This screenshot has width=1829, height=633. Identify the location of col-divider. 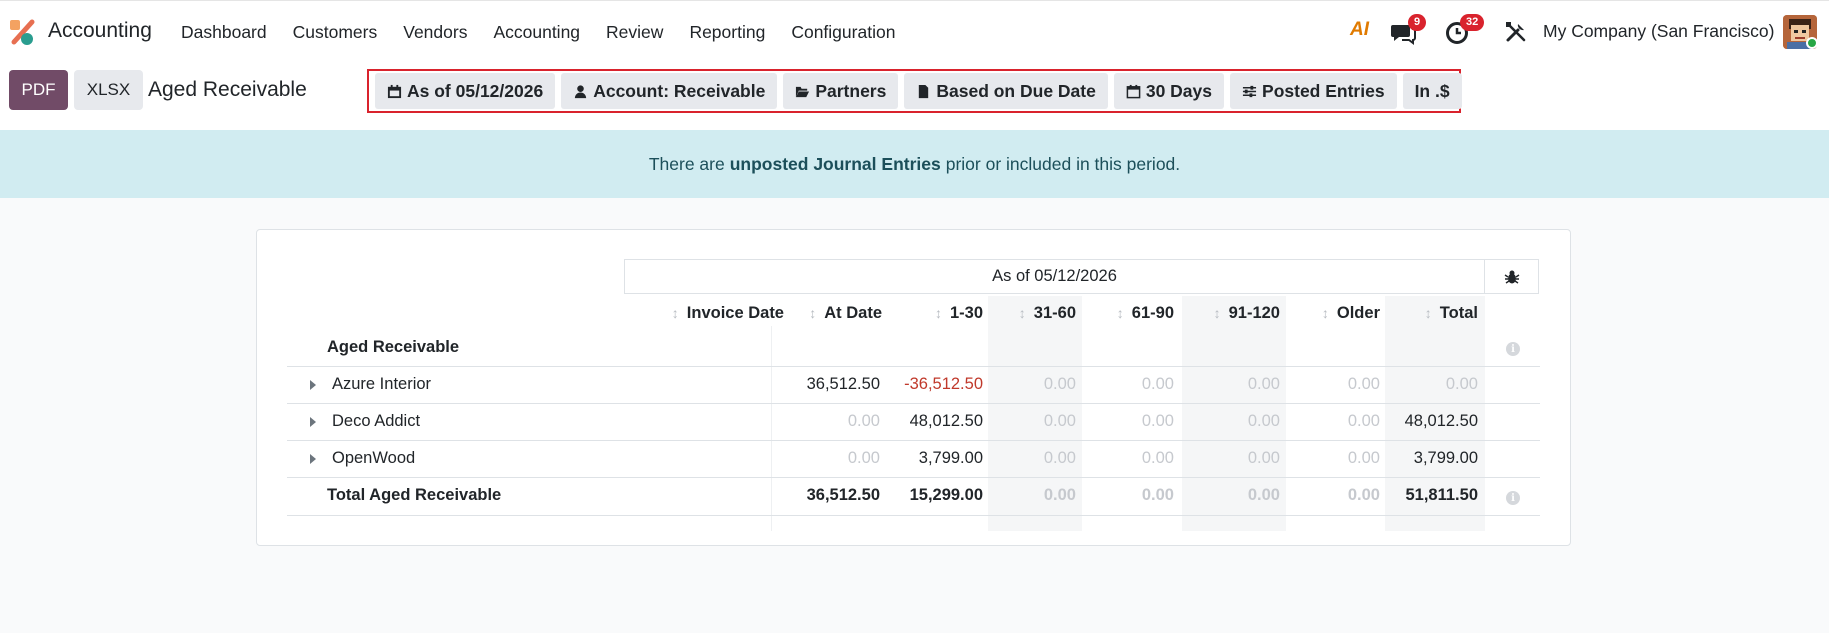
(771, 428).